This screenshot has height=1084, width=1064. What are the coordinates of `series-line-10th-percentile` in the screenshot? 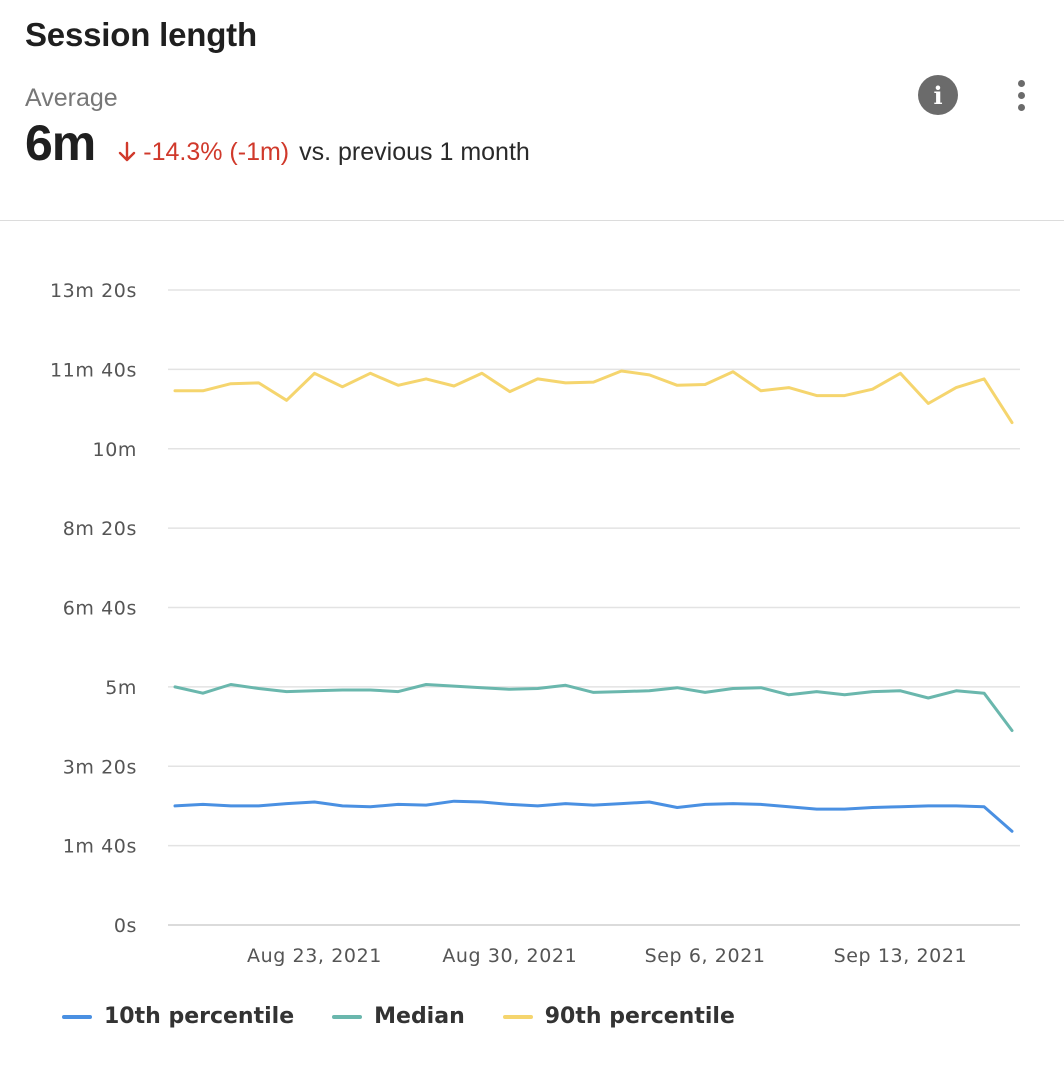 It's located at (593, 816).